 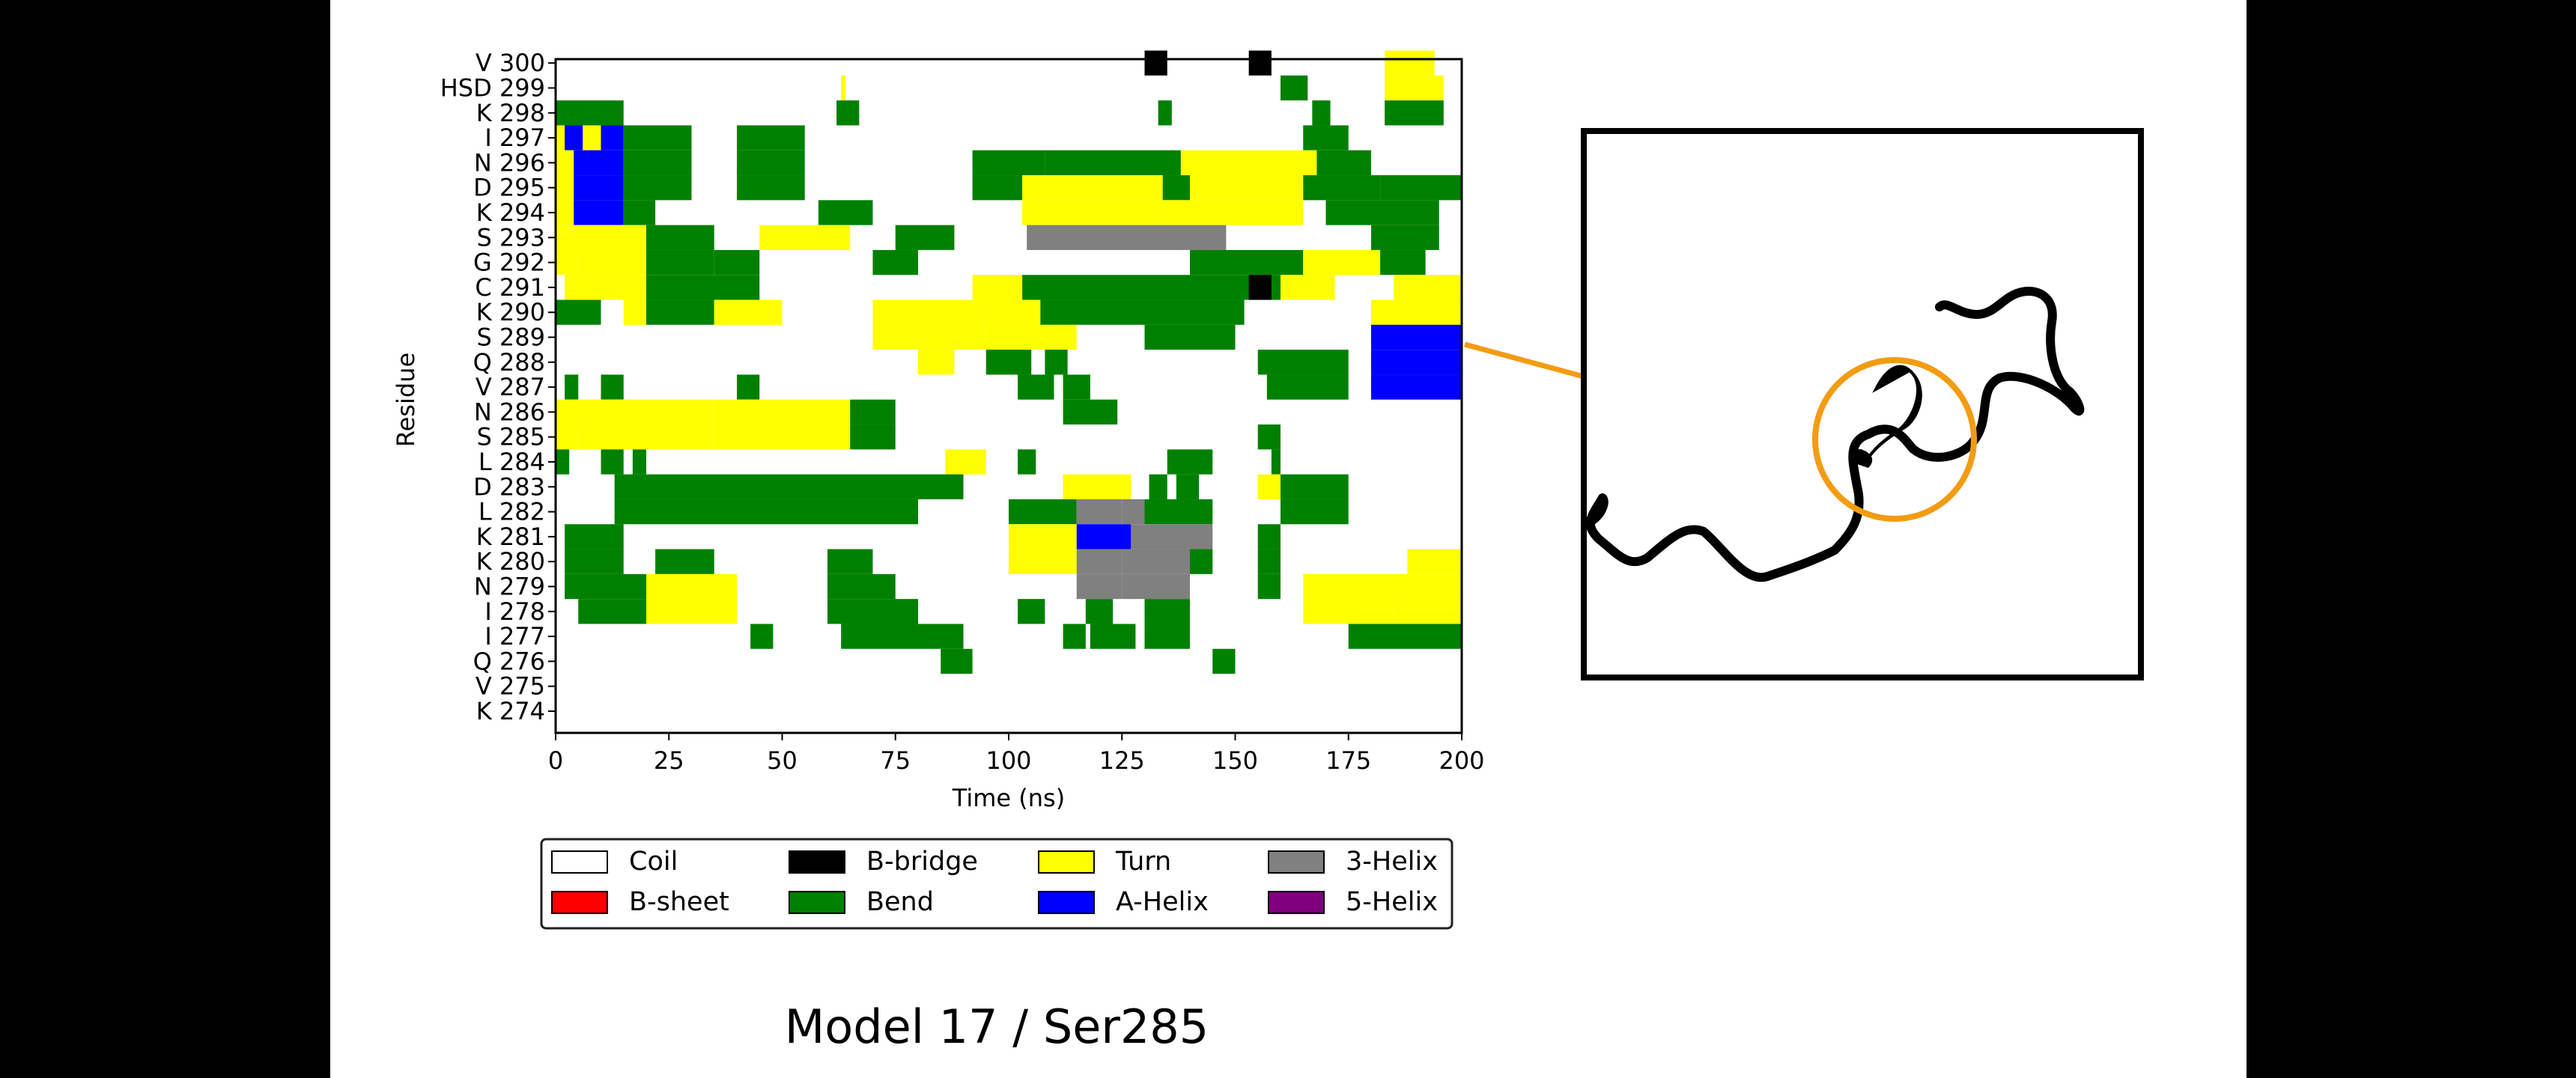 I want to click on y-tick-label: I 278, so click(x=514, y=611).